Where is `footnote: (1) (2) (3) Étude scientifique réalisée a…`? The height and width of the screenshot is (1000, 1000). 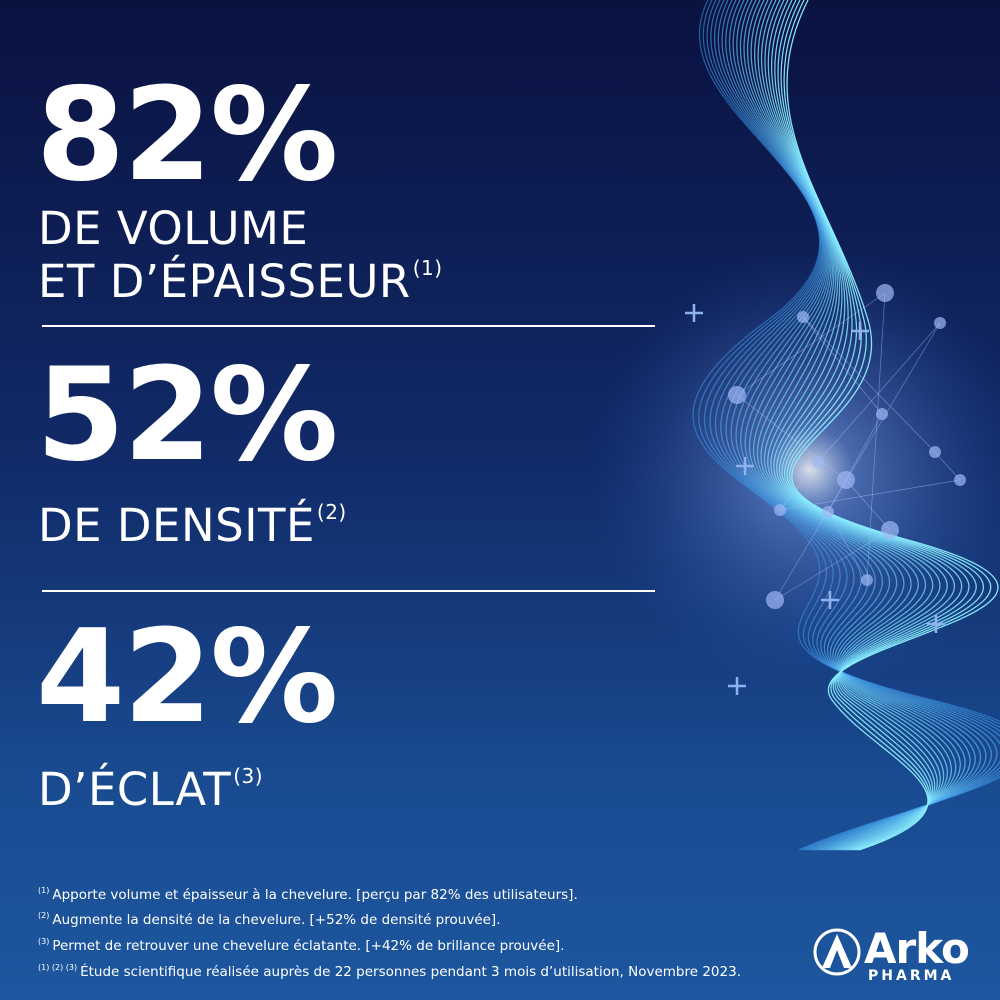 footnote: (1) (2) (3) Étude scientifique réalisée a… is located at coordinates (389, 972).